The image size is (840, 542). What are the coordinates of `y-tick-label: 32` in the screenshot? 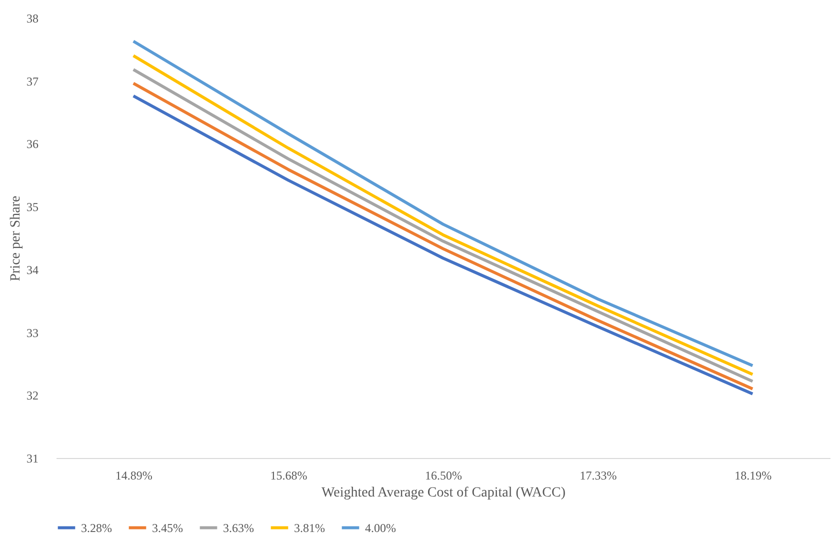 It's located at (32, 395).